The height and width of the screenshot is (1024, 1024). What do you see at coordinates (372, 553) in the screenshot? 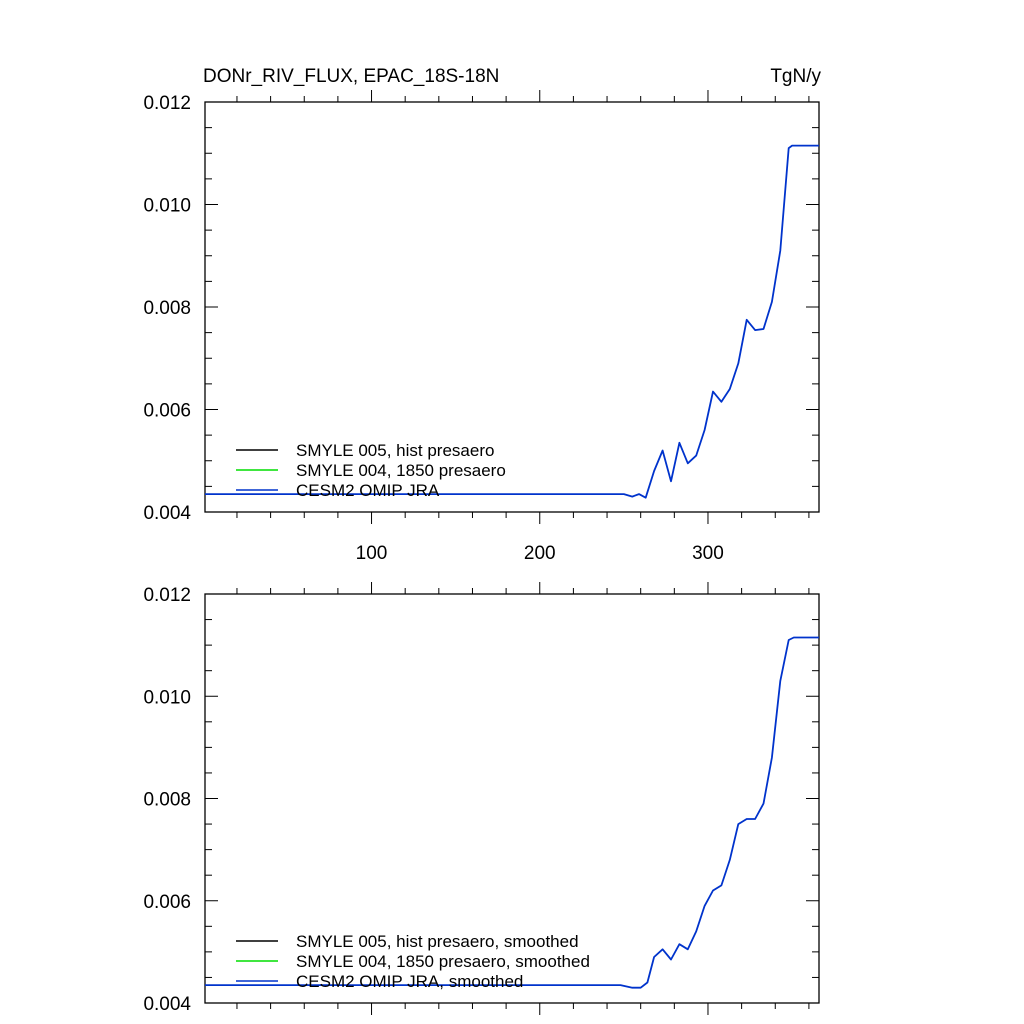
I see `x-tick-label: 100` at bounding box center [372, 553].